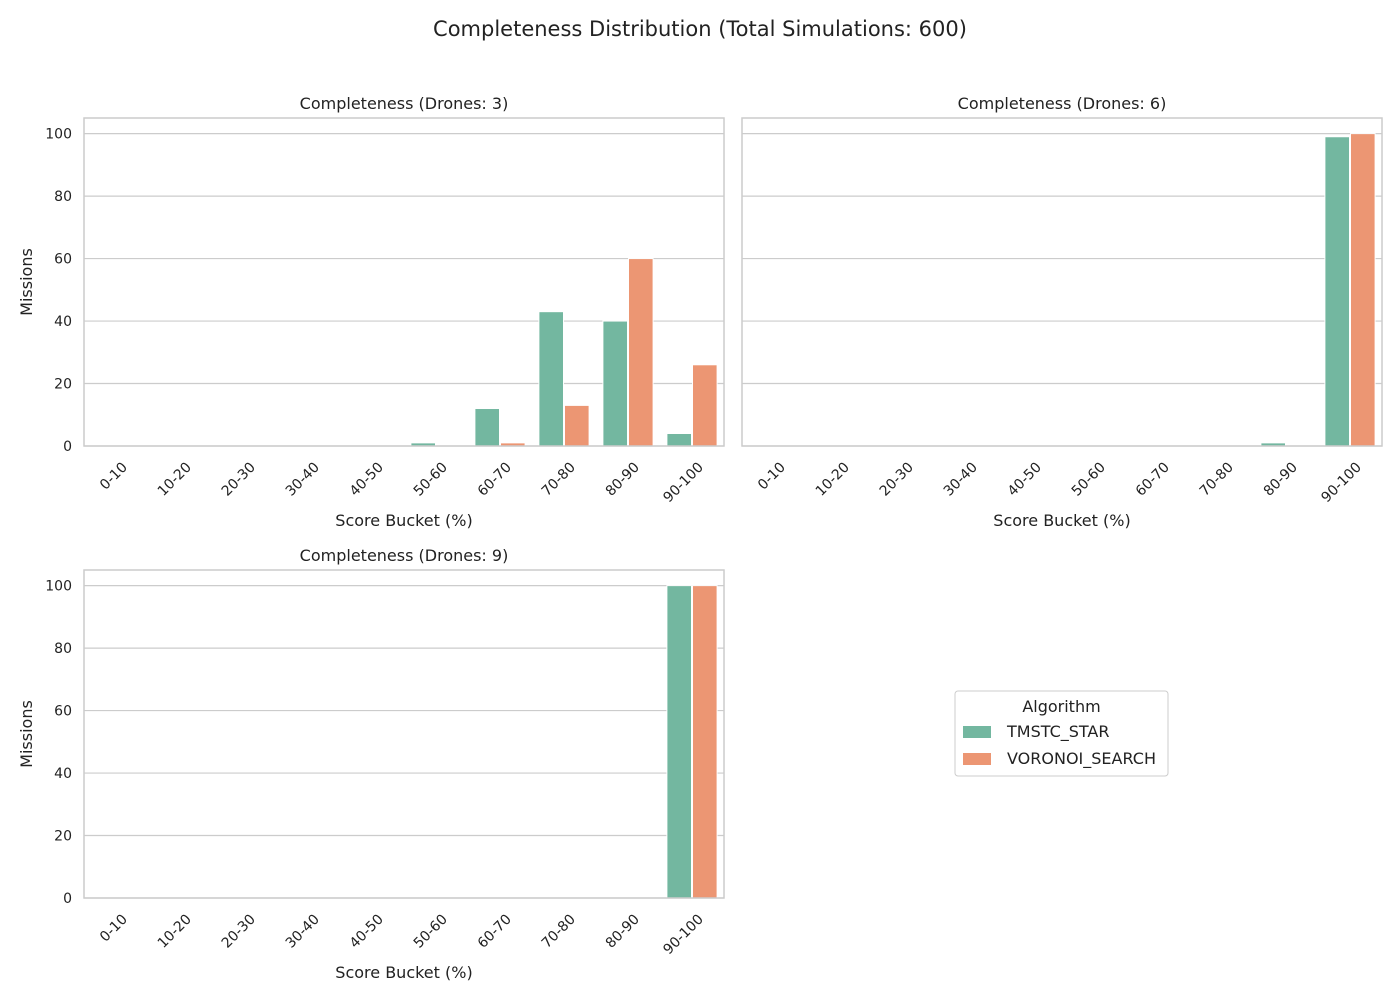 The width and height of the screenshot is (1400, 1000). Describe the element at coordinates (1062, 103) in the screenshot. I see `panel-title: Completeness (Drones: 6)` at that location.